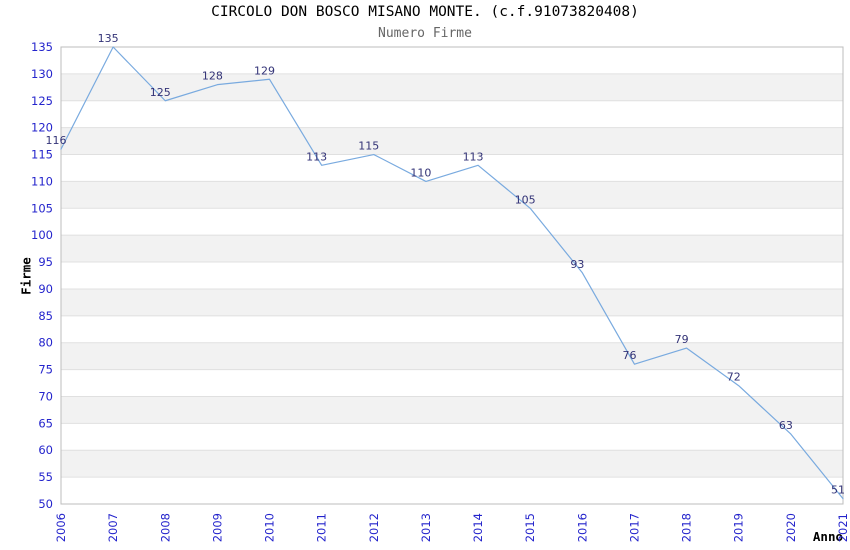 This screenshot has height=550, width=850. I want to click on y-tick-label: 85, so click(45, 316).